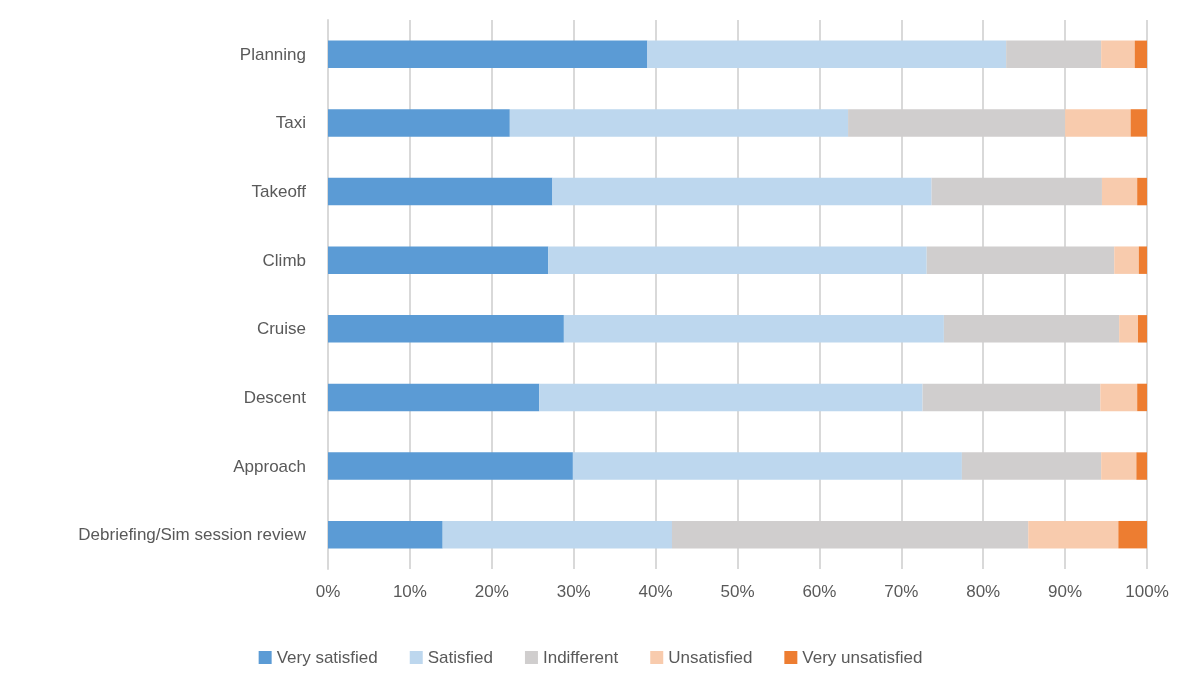  I want to click on legend-label: Unsatisfied, so click(710, 657).